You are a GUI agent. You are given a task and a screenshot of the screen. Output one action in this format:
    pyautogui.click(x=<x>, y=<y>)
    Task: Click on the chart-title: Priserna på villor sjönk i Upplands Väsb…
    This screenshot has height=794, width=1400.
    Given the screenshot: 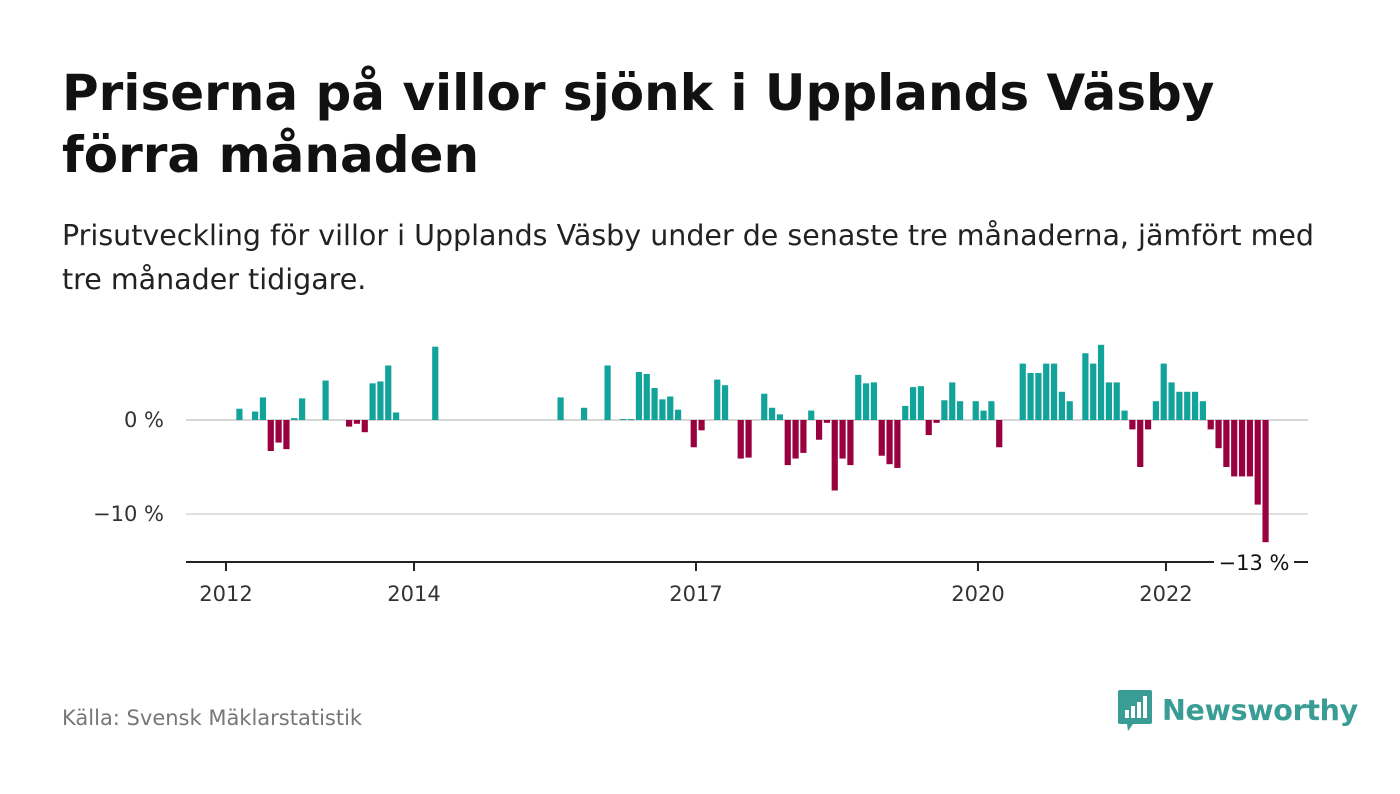 What is the action you would take?
    pyautogui.click(x=638, y=124)
    